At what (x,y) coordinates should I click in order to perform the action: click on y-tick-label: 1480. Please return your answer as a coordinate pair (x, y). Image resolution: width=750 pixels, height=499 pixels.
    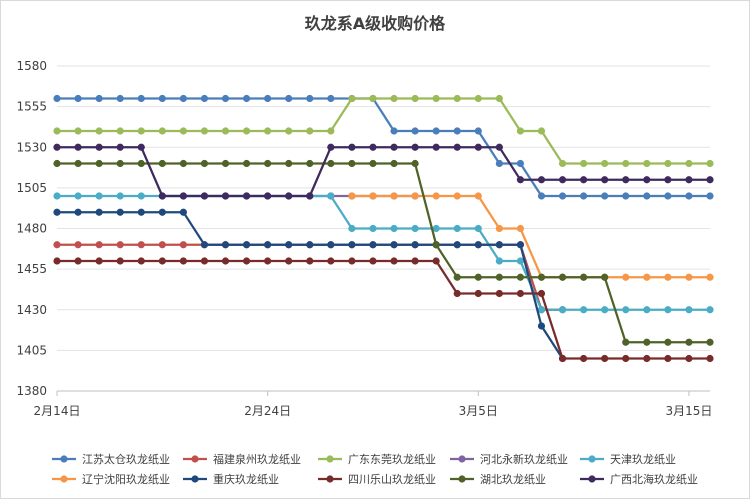
    Looking at the image, I should click on (31, 229).